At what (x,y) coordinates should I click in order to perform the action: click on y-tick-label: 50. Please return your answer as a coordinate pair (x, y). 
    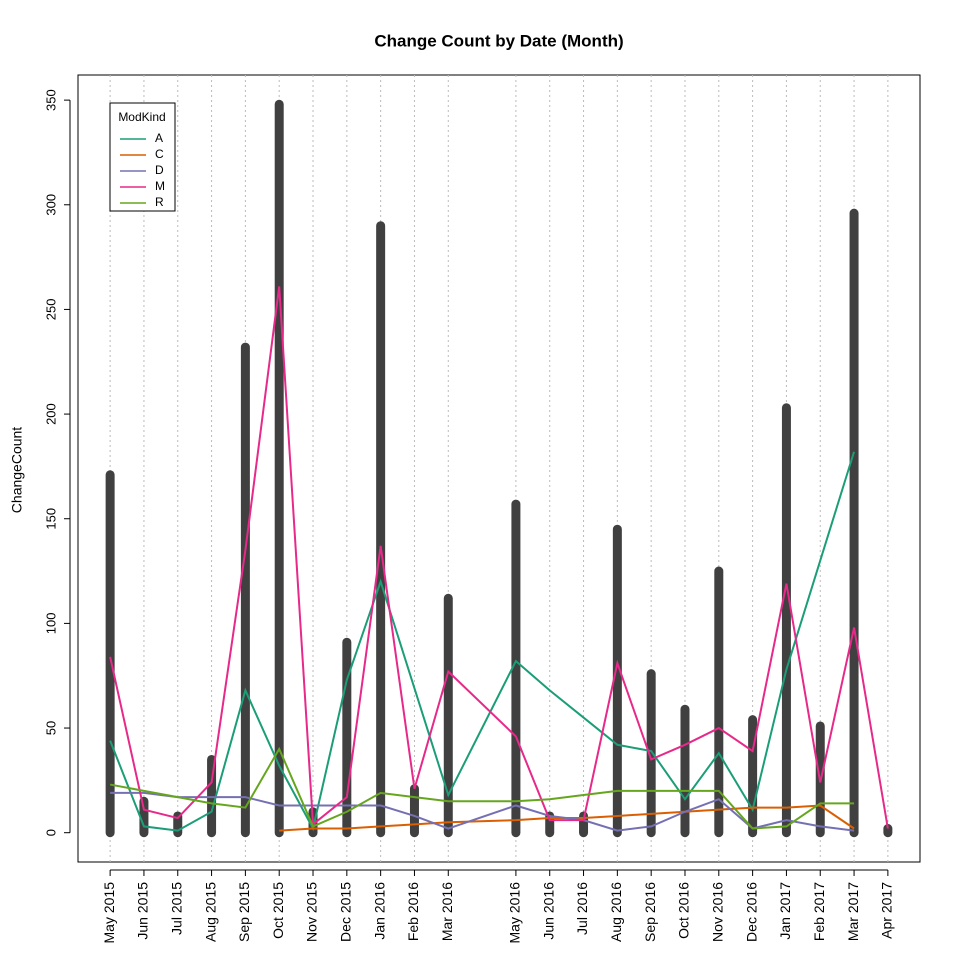
    Looking at the image, I should click on (50, 728).